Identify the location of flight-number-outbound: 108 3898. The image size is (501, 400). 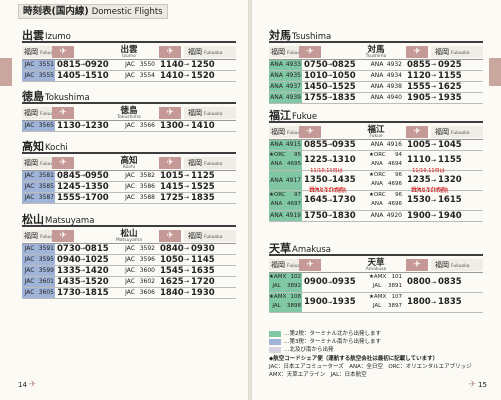
(294, 301).